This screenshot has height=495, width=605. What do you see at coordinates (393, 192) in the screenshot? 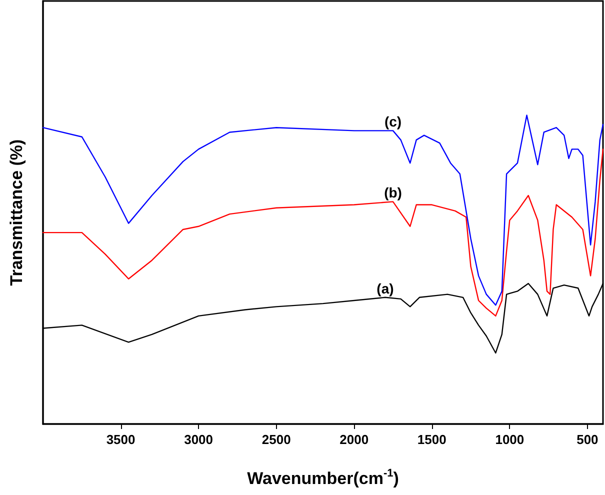
I see `series-label: (b)` at bounding box center [393, 192].